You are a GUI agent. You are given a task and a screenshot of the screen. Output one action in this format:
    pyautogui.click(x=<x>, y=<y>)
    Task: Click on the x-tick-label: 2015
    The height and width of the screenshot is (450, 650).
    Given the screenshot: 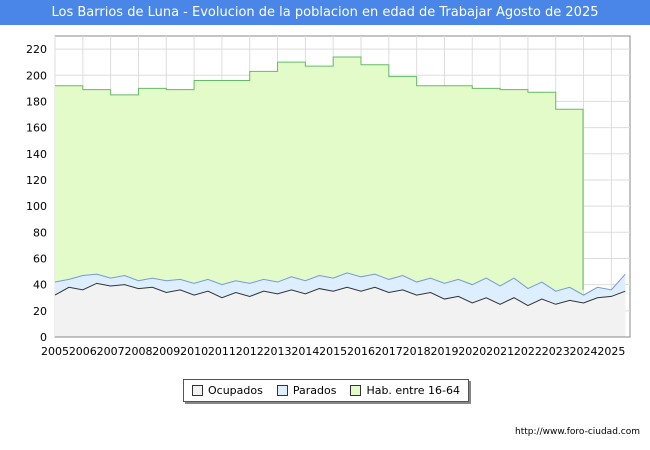 What is the action you would take?
    pyautogui.click(x=333, y=351)
    